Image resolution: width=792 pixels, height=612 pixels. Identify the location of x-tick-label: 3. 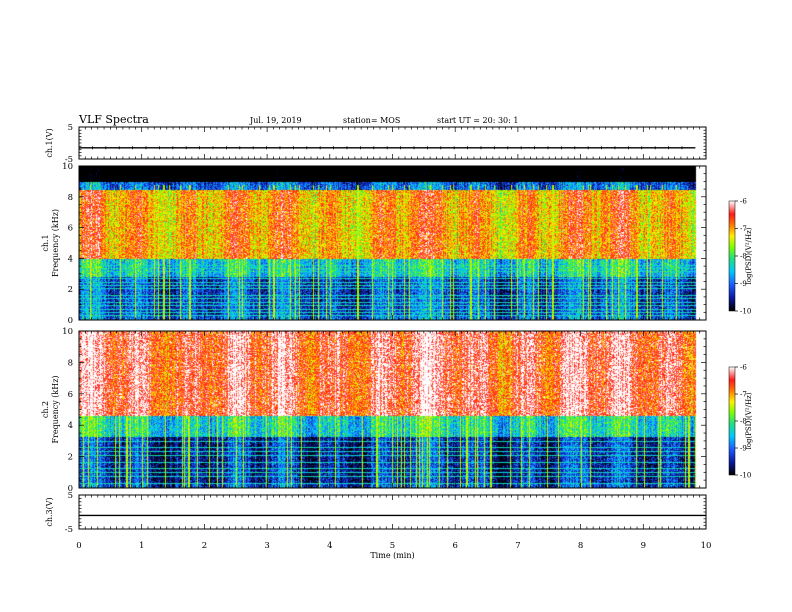
(266, 546).